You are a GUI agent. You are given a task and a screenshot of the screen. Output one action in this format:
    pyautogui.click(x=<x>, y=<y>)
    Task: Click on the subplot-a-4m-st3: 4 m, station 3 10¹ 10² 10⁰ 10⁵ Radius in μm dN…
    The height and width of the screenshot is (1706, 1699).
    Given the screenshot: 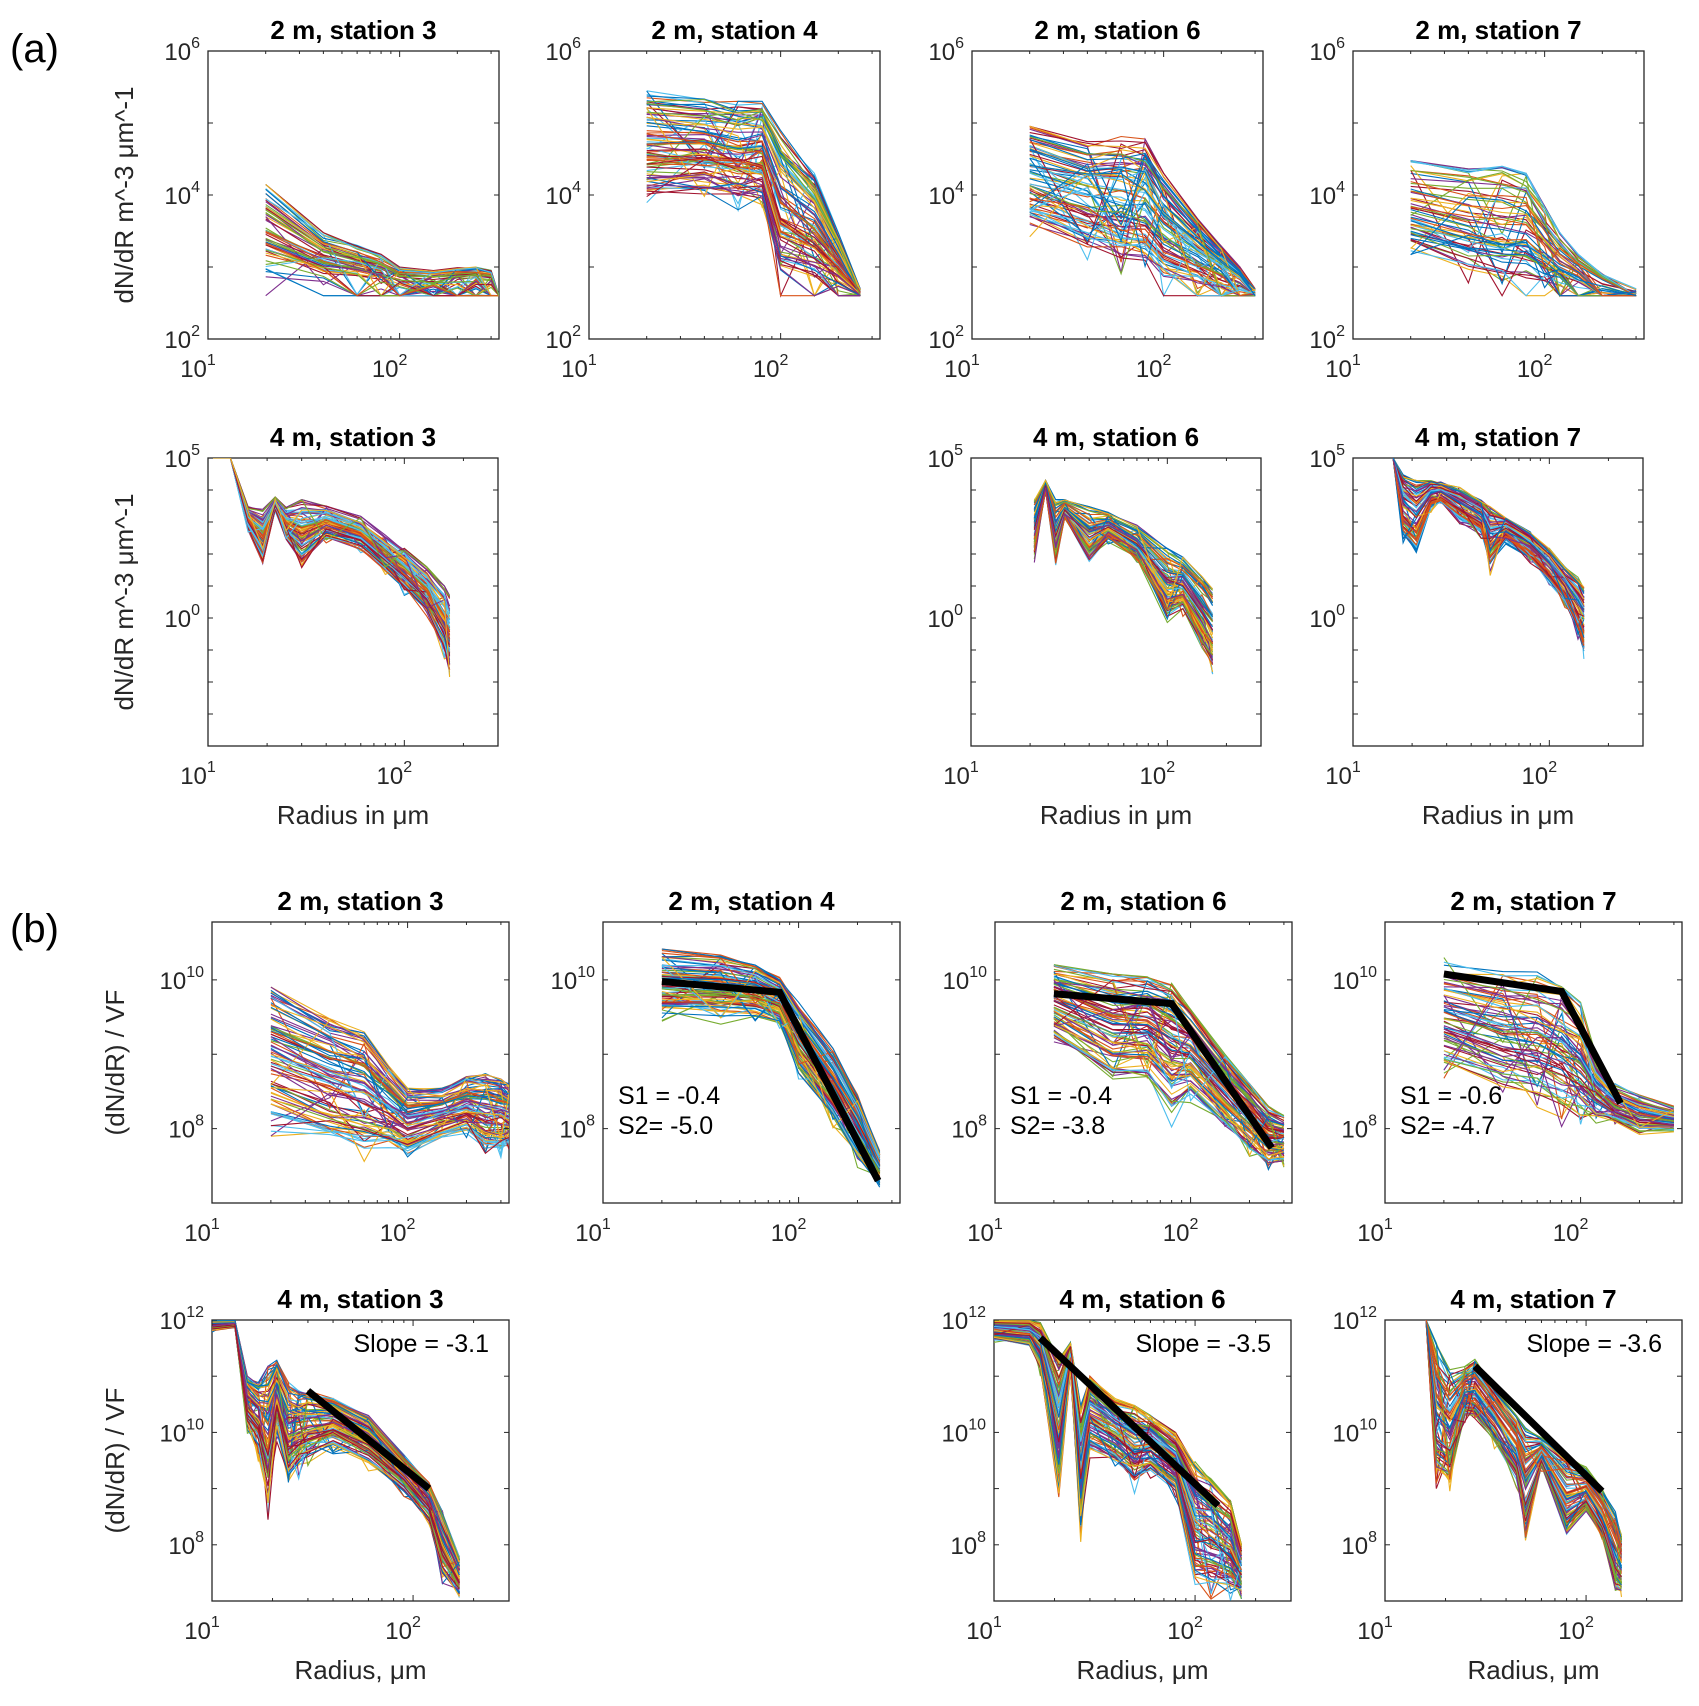 What is the action you would take?
    pyautogui.click(x=304, y=626)
    